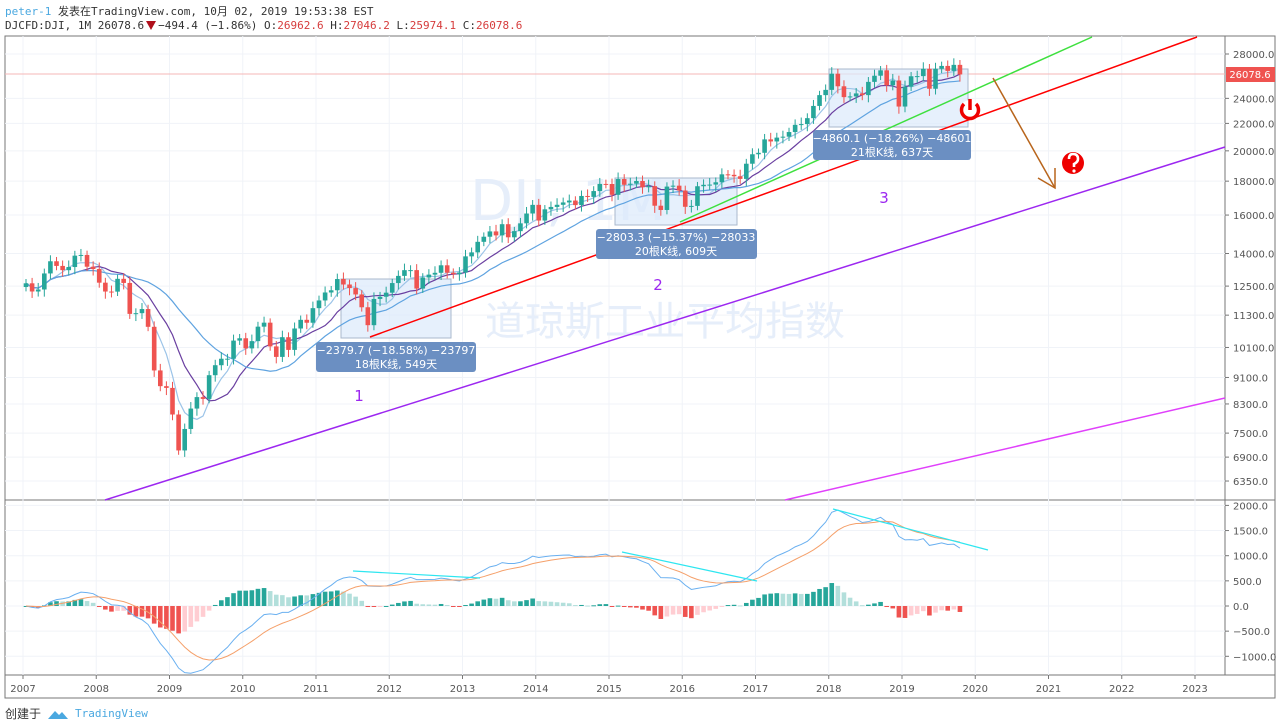  I want to click on down-arrow-icon, so click(1024, 133).